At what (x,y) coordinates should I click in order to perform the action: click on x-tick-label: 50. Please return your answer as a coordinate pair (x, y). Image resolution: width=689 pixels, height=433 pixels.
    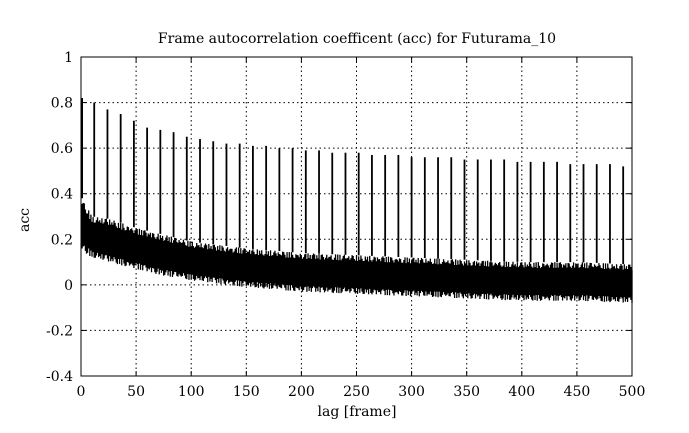
    Looking at the image, I should click on (136, 392).